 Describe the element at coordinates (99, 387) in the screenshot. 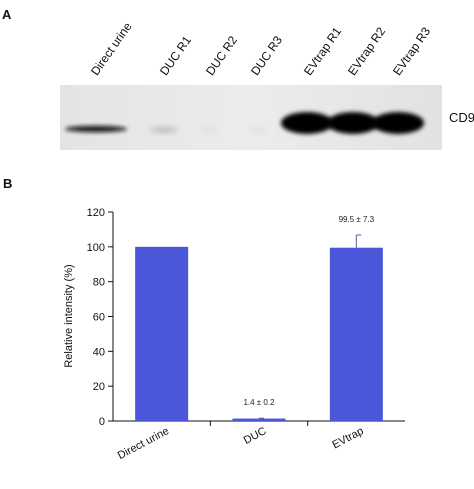

I see `y-tick-label: 20` at that location.